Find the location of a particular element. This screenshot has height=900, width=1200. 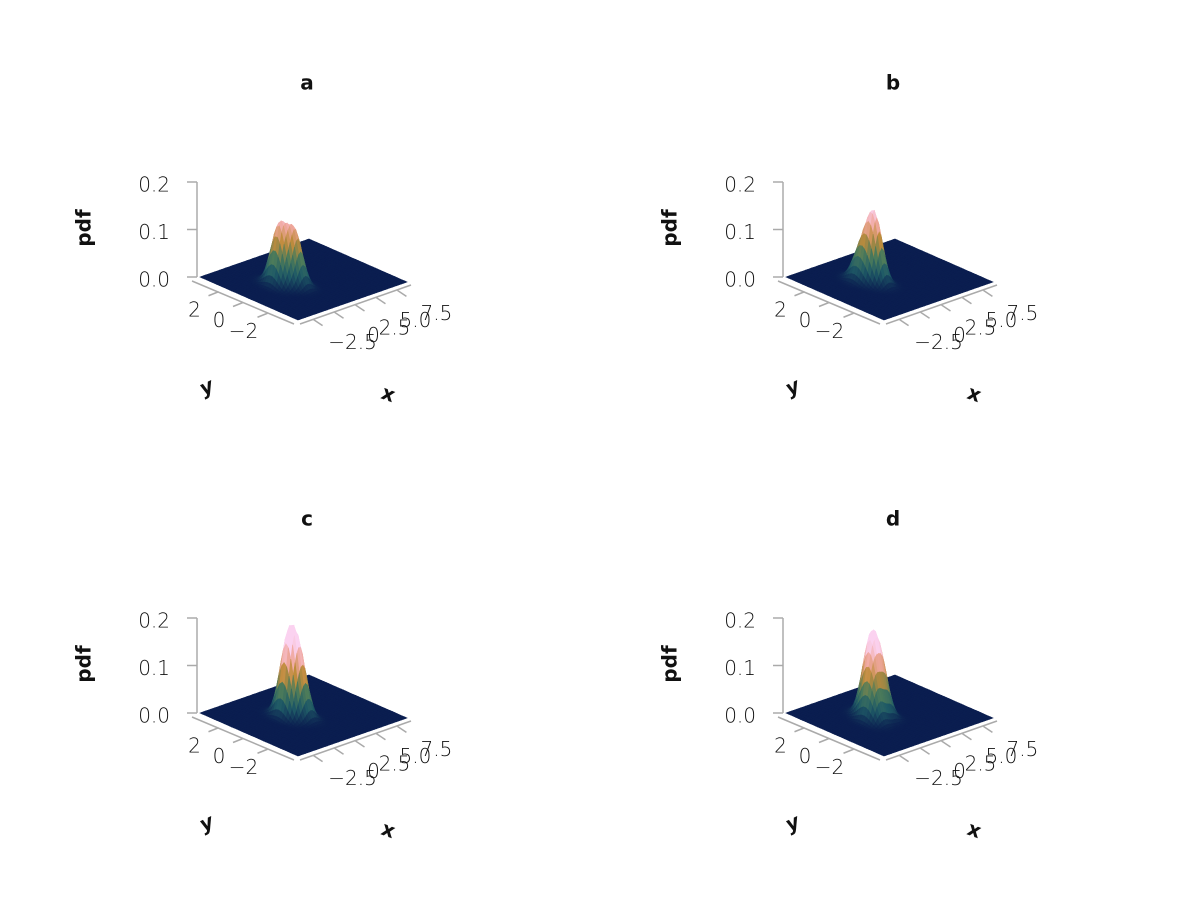

panel-title: a is located at coordinates (307, 83).